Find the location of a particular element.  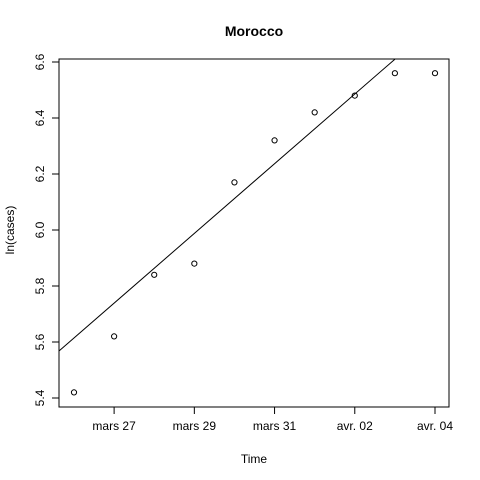

y-tick-label: 5.4 is located at coordinates (40, 397).